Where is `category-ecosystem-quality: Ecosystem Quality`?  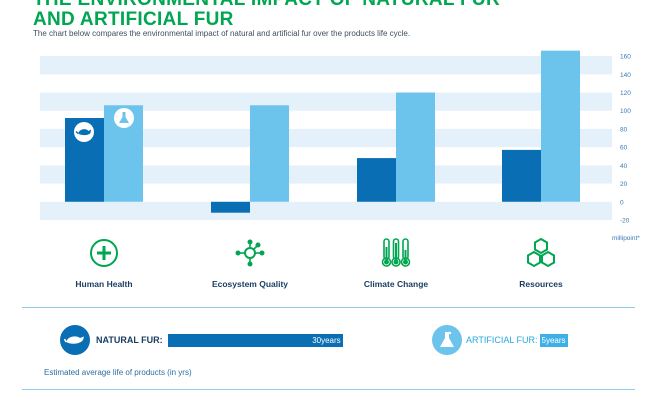
category-ecosystem-quality: Ecosystem Quality is located at coordinates (250, 262).